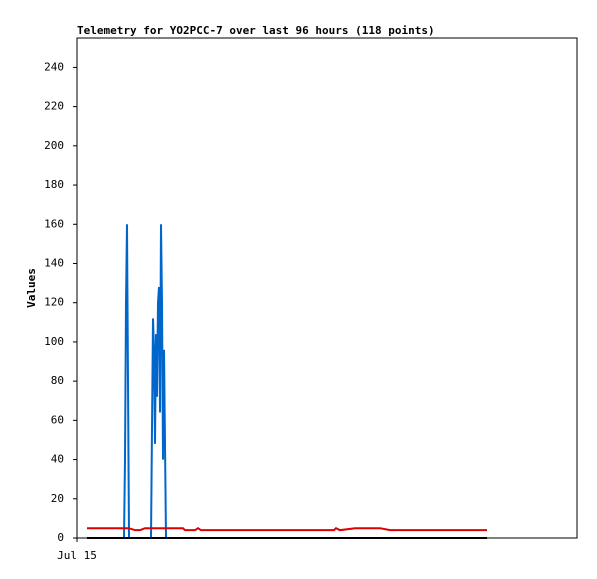 The width and height of the screenshot is (597, 579). I want to click on y-tick-label: 80, so click(57, 380).